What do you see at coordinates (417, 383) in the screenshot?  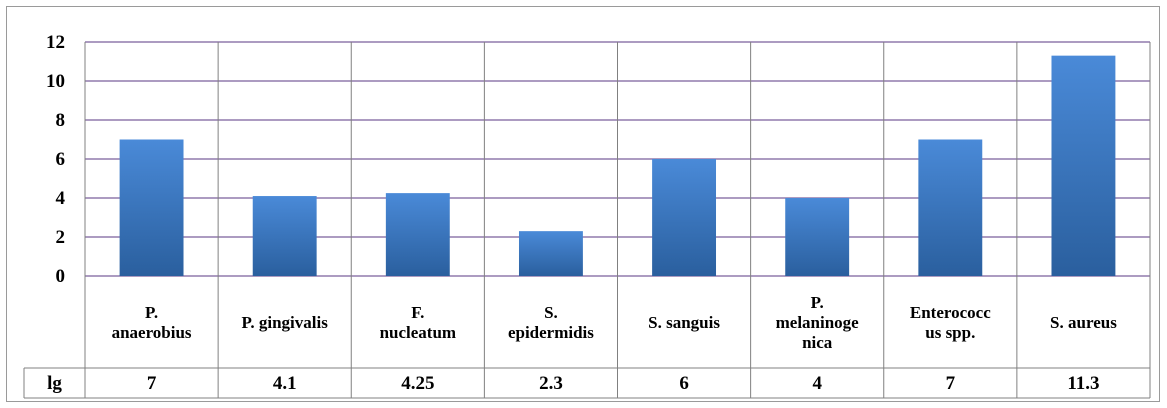 I see `value-label: 4.25` at bounding box center [417, 383].